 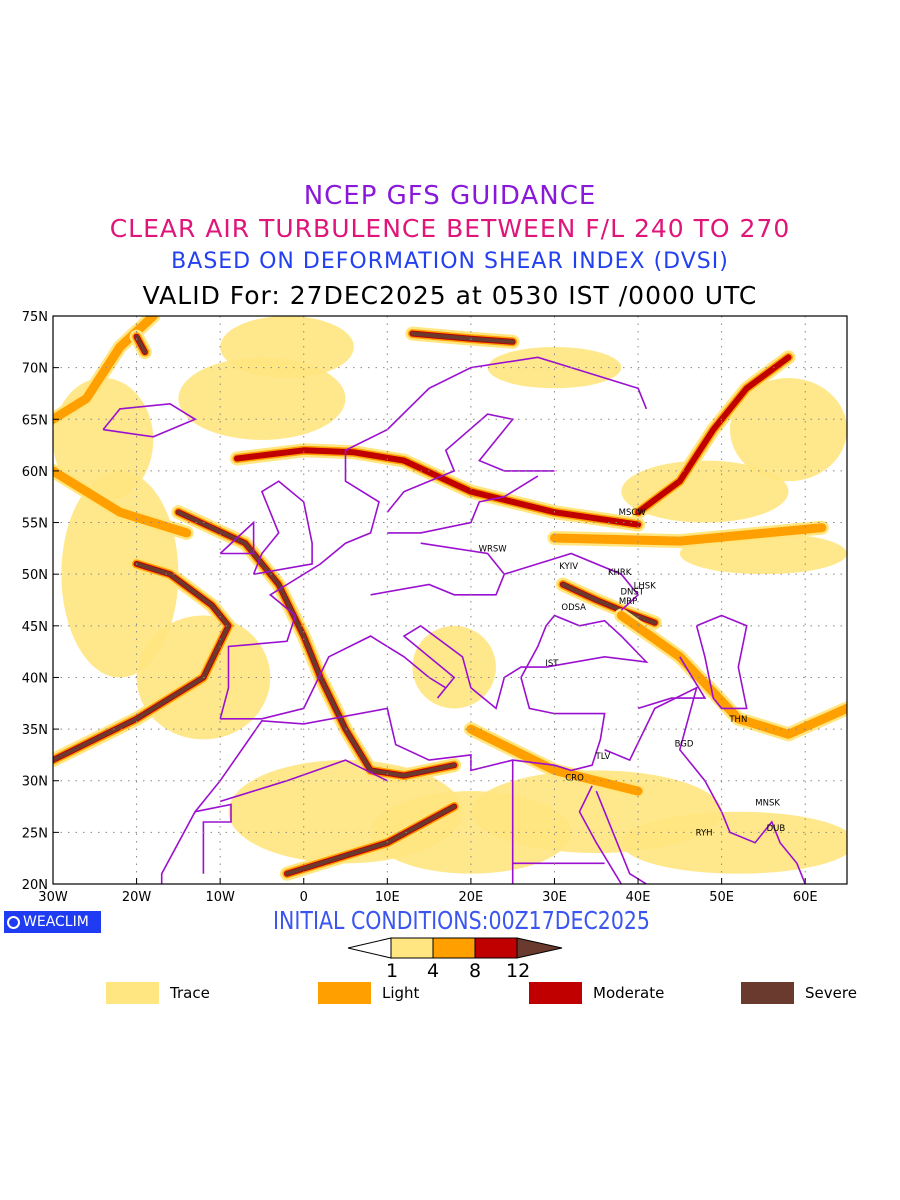 What do you see at coordinates (35, 524) in the screenshot?
I see `lat-tick-label: 55N` at bounding box center [35, 524].